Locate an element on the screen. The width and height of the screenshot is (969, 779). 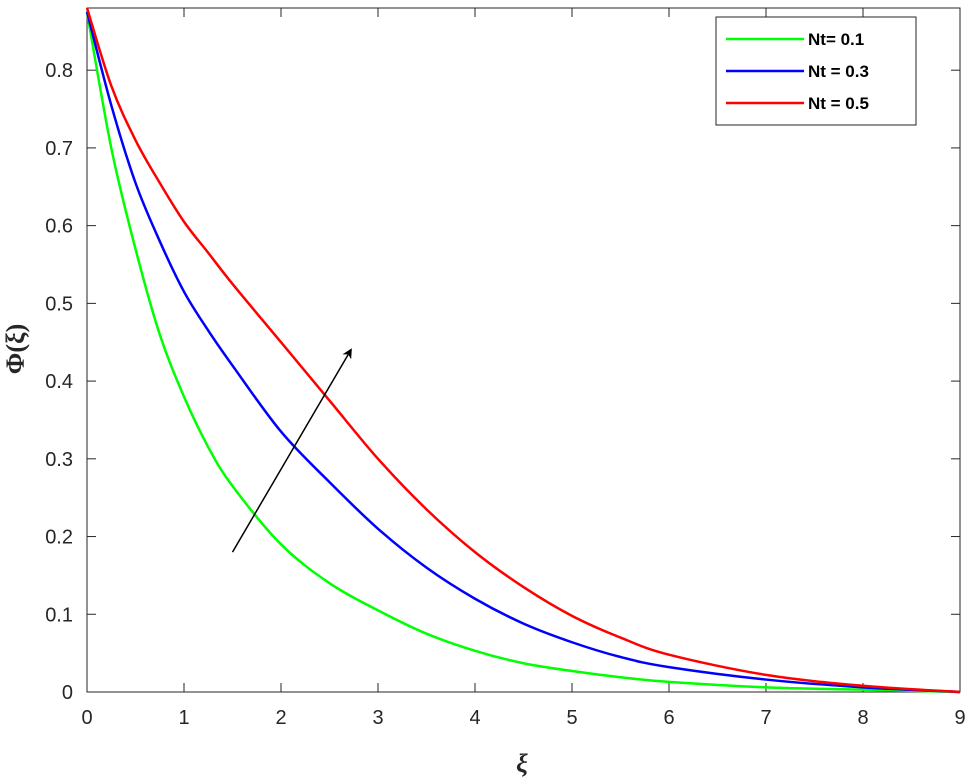
legend: Nt= 0.1 Nt = 0.3 Nt = 0.5 is located at coordinates (816, 71).